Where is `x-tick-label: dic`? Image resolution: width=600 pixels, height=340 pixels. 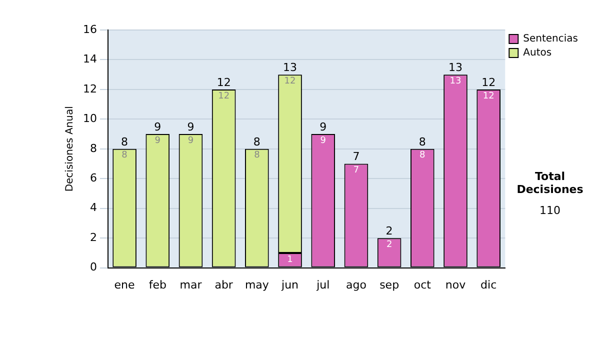 x-tick-label: dic is located at coordinates (488, 285).